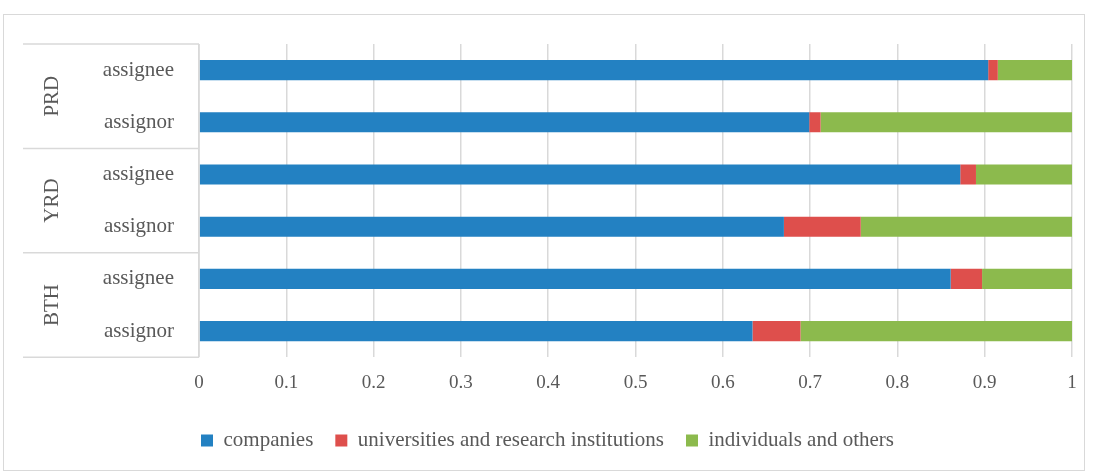  Describe the element at coordinates (199, 381) in the screenshot. I see `x-tick-label: 0` at that location.